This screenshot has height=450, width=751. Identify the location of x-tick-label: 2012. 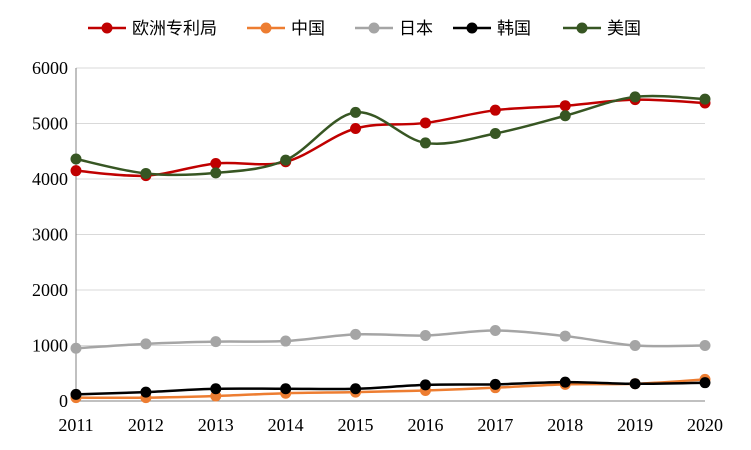
(146, 425).